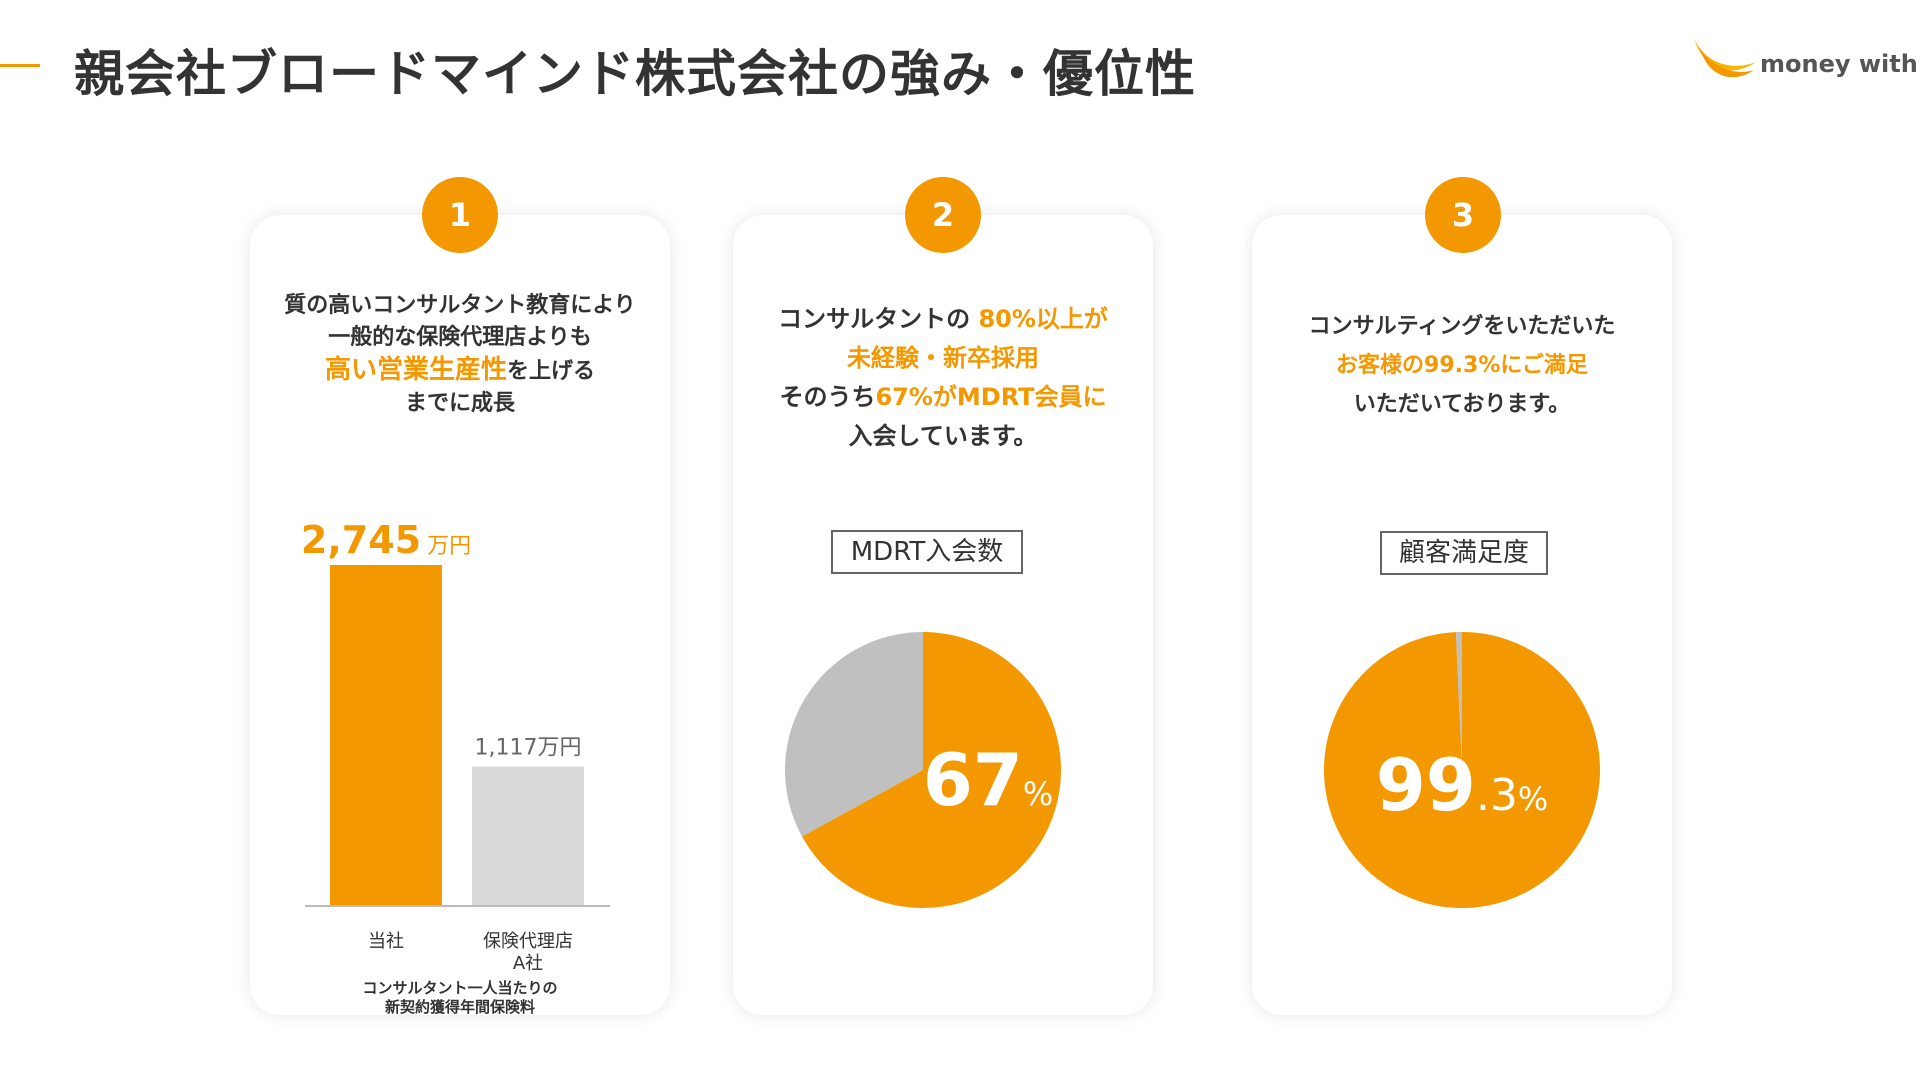 Image resolution: width=1920 pixels, height=1080 pixels. I want to click on description-line: そのうち67%がMDRT会員に, so click(943, 397).